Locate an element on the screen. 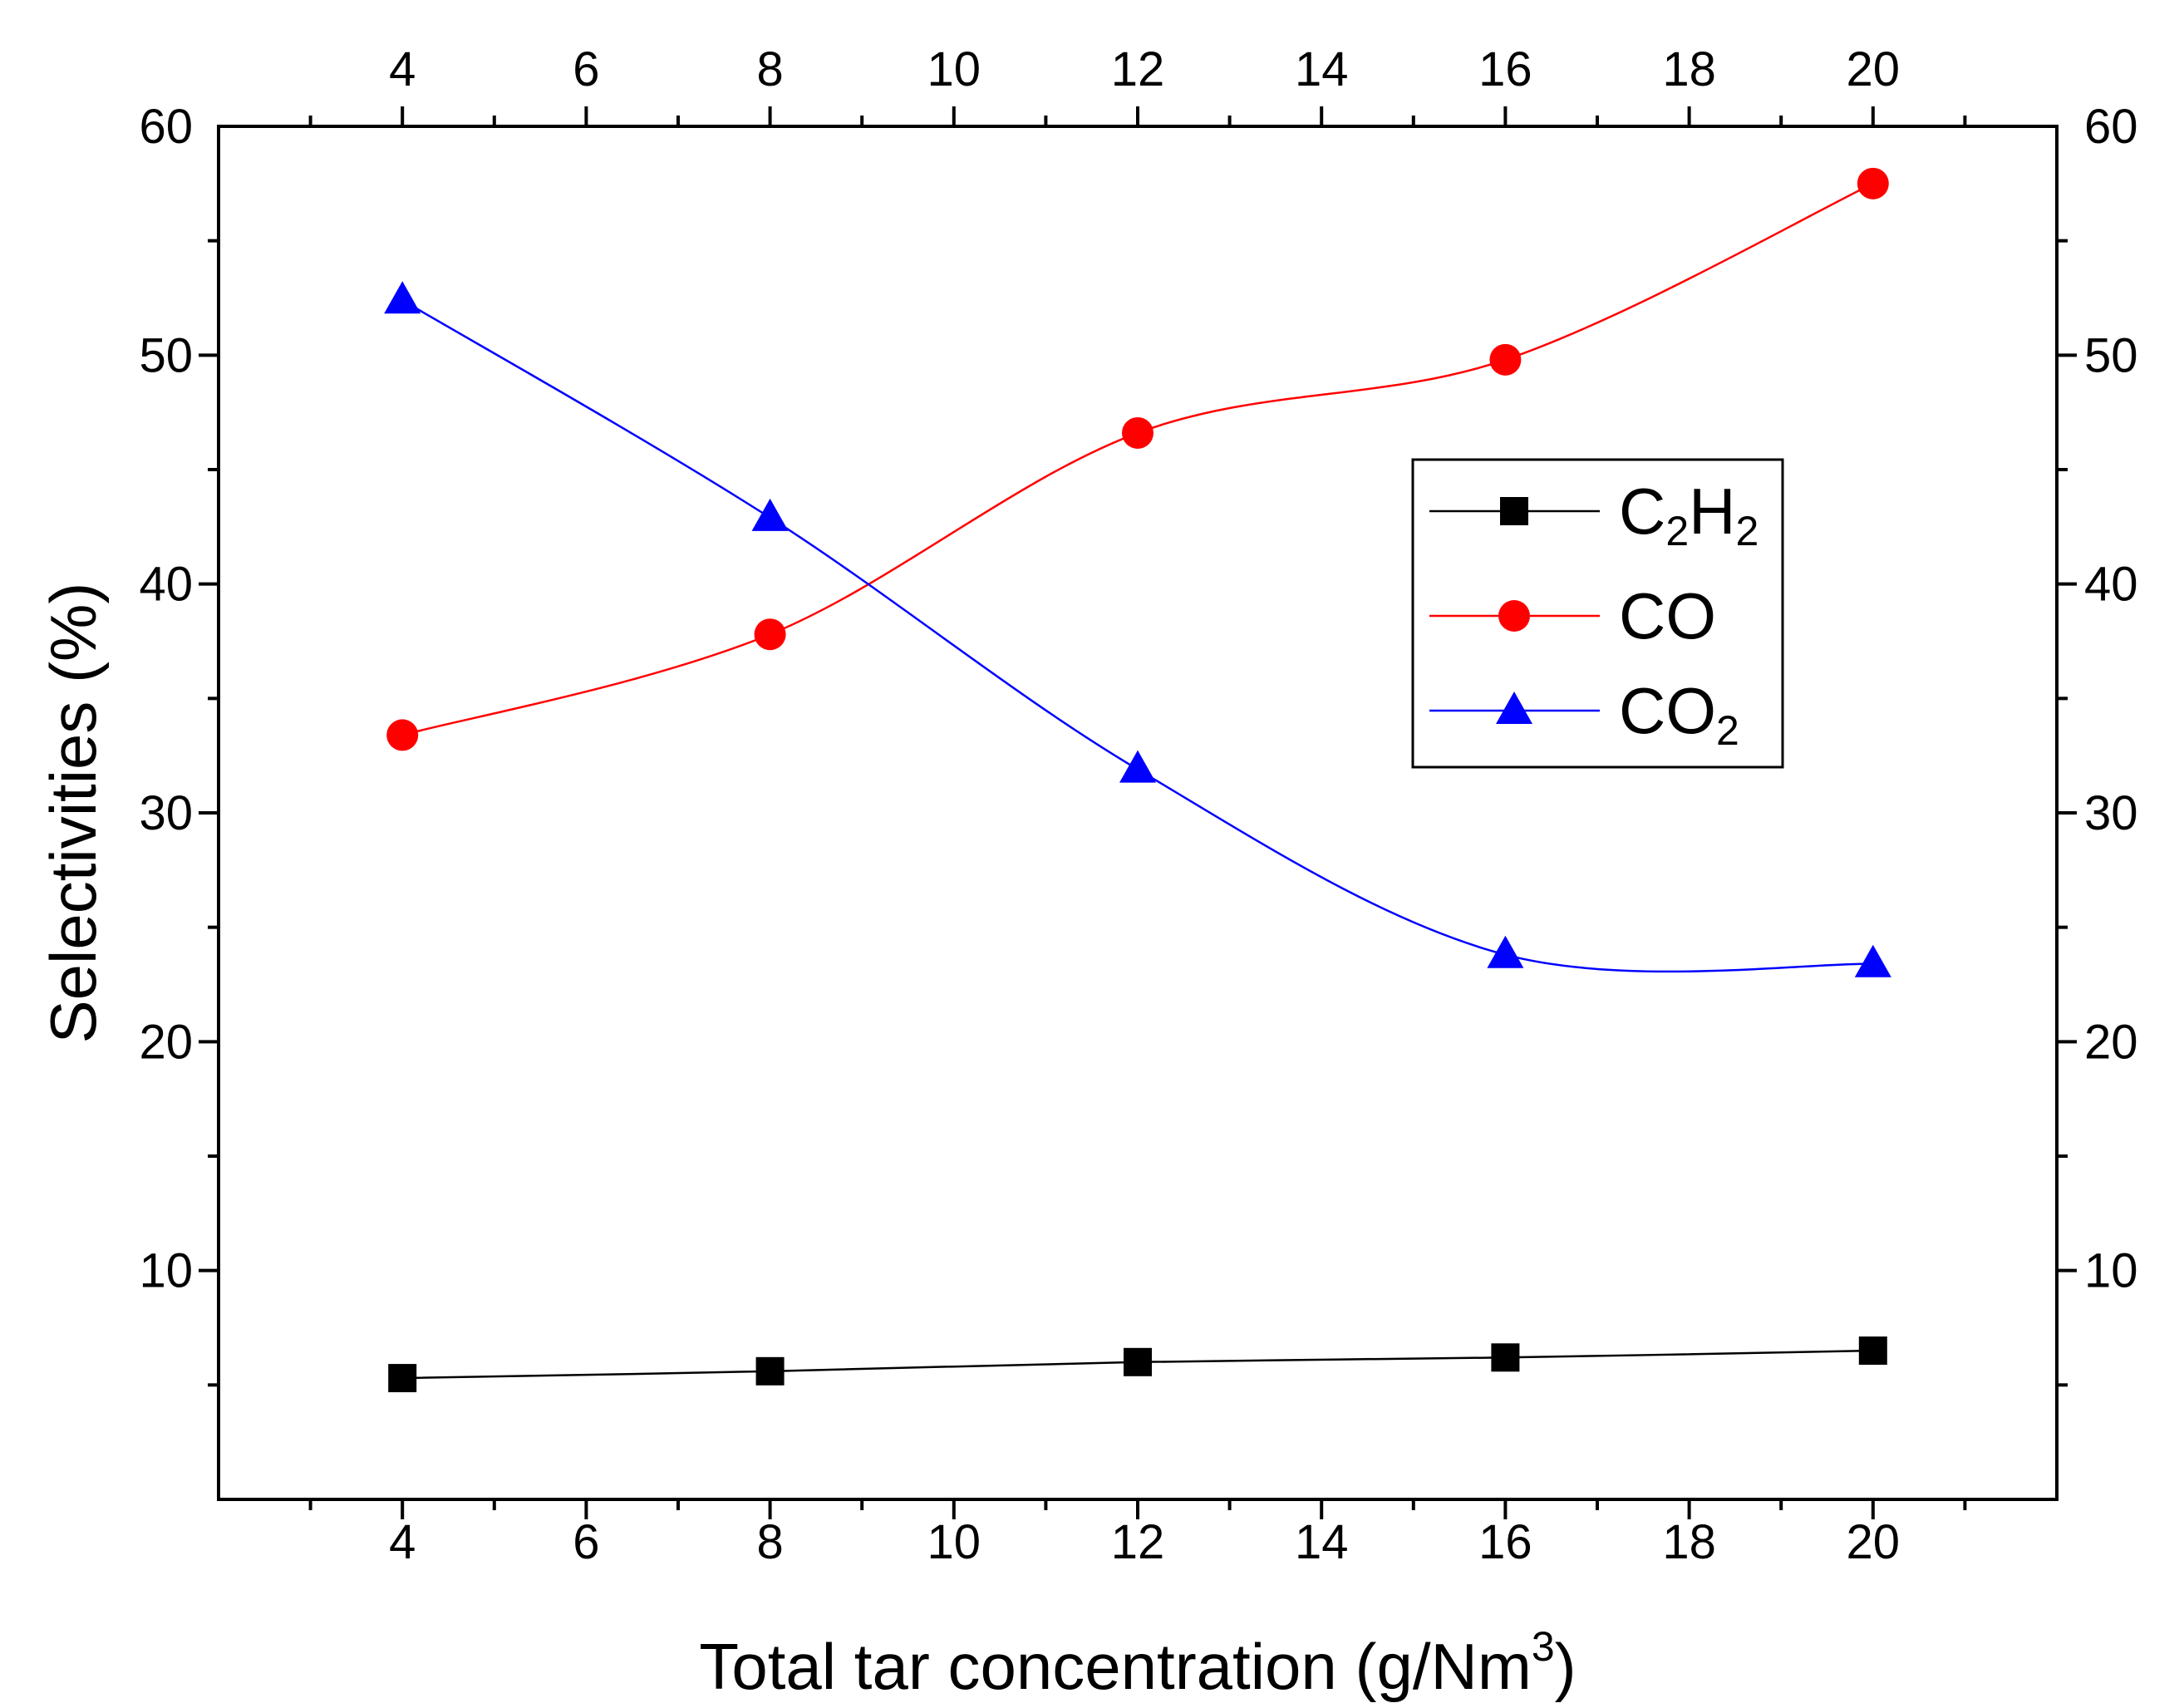 This screenshot has height=1708, width=2184. y-tick-label-left: 60 is located at coordinates (166, 127).